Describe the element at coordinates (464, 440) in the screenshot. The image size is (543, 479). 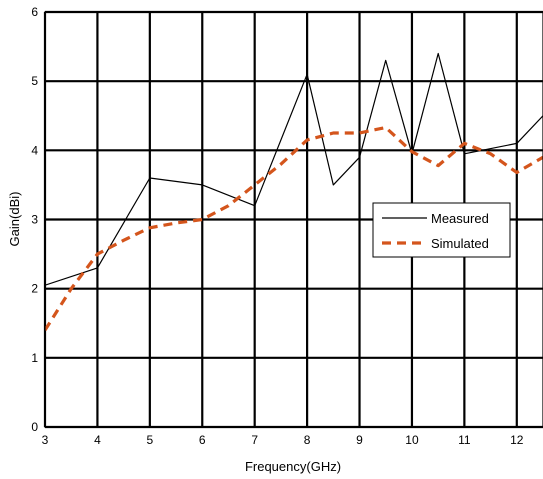
I see `x-tick-label: 11` at that location.